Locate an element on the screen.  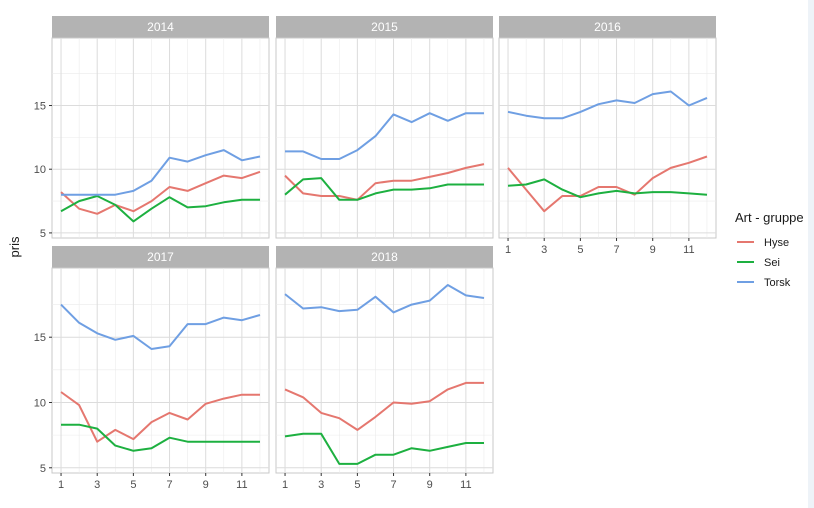
series-line-sei-2015 is located at coordinates (384, 189).